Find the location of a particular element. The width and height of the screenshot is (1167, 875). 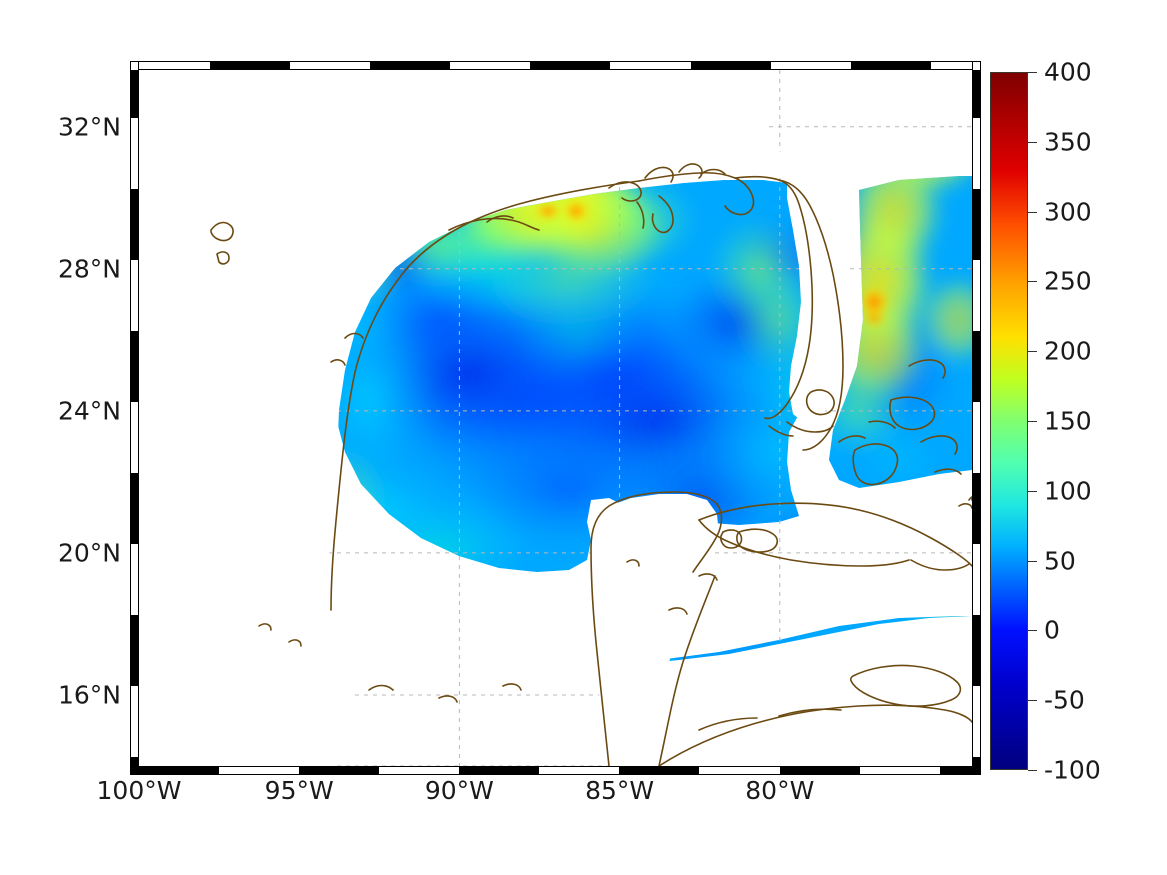

x-tick-label-100w: 100°W is located at coordinates (139, 790).